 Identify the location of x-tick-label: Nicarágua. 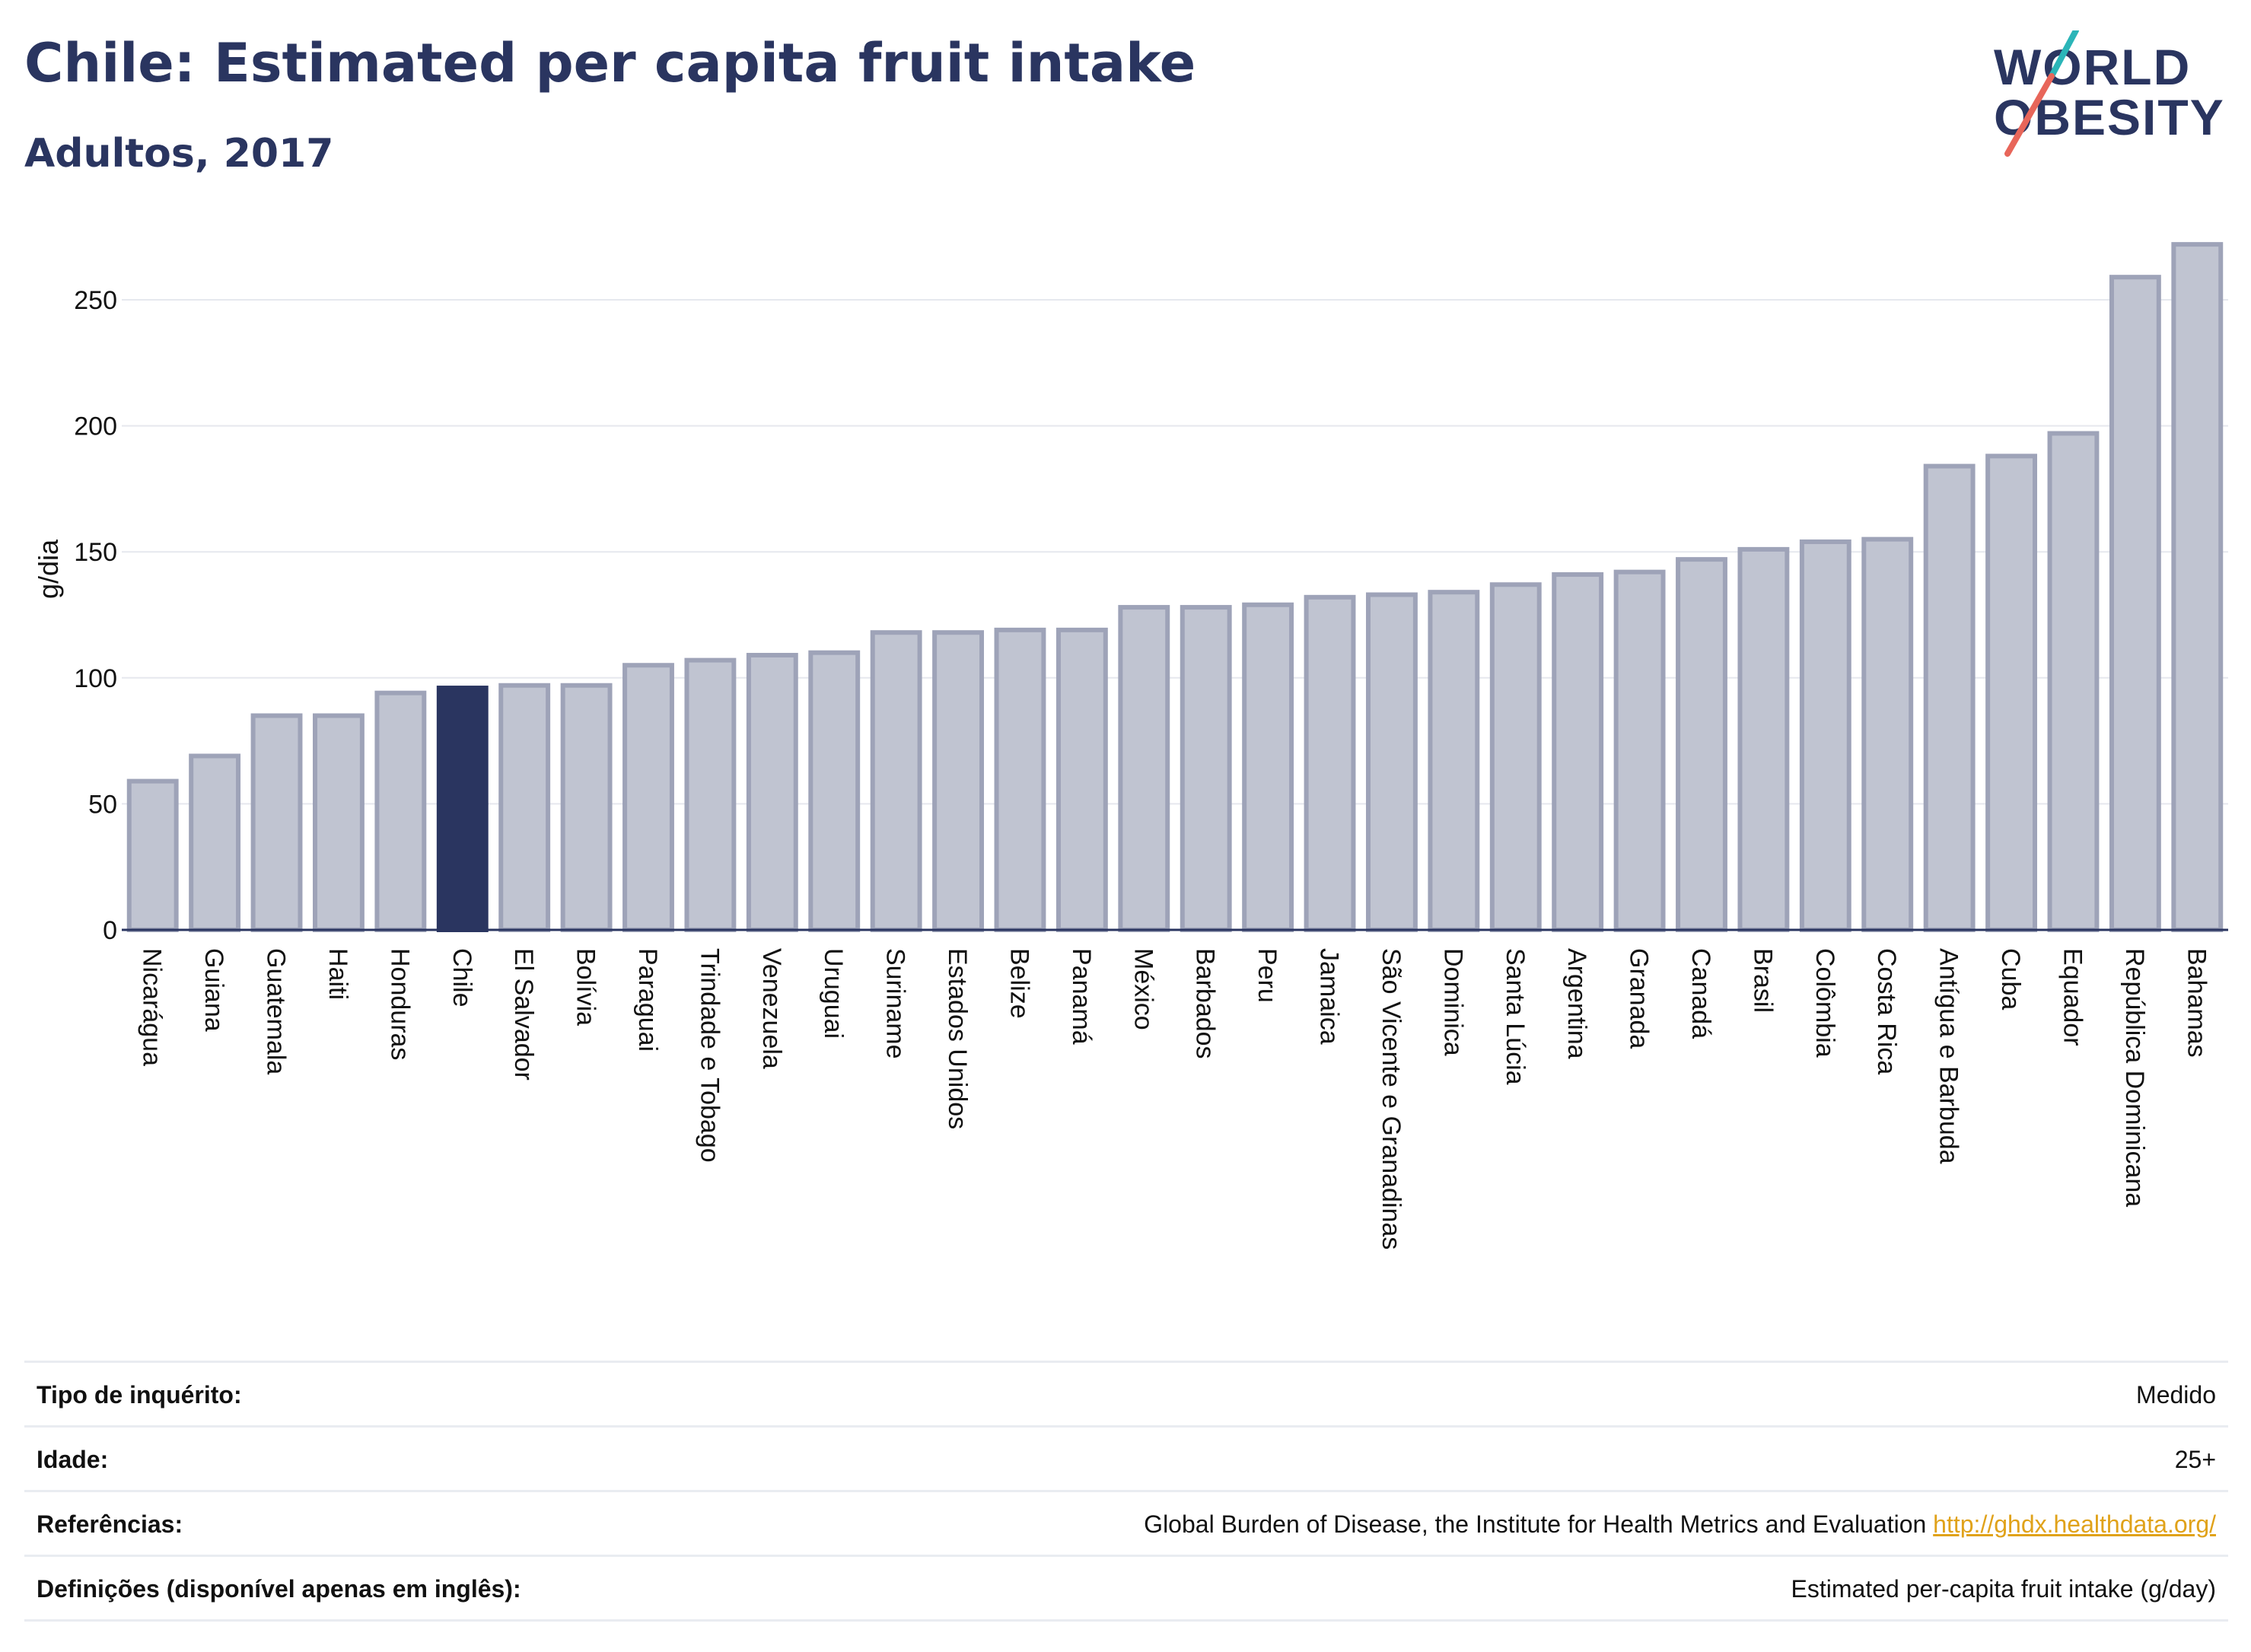
(152, 1007).